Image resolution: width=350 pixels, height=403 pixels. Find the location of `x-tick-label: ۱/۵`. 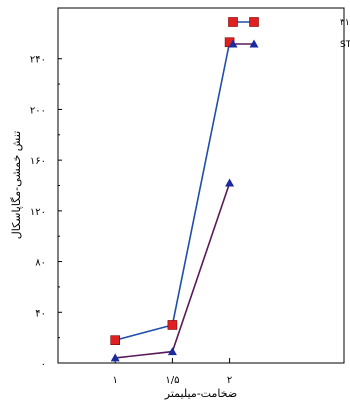

x-tick-label: ۱/۵ is located at coordinates (172, 380).